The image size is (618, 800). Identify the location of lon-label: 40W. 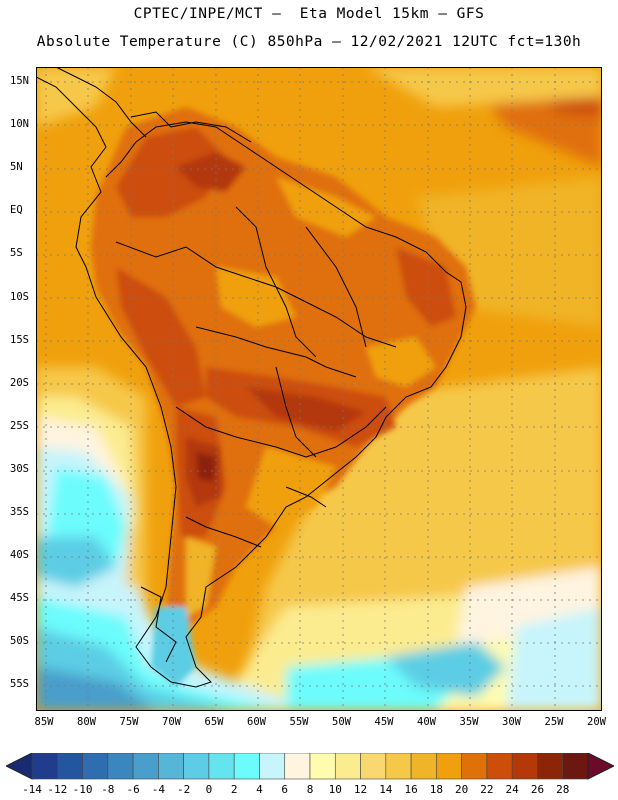
(426, 722).